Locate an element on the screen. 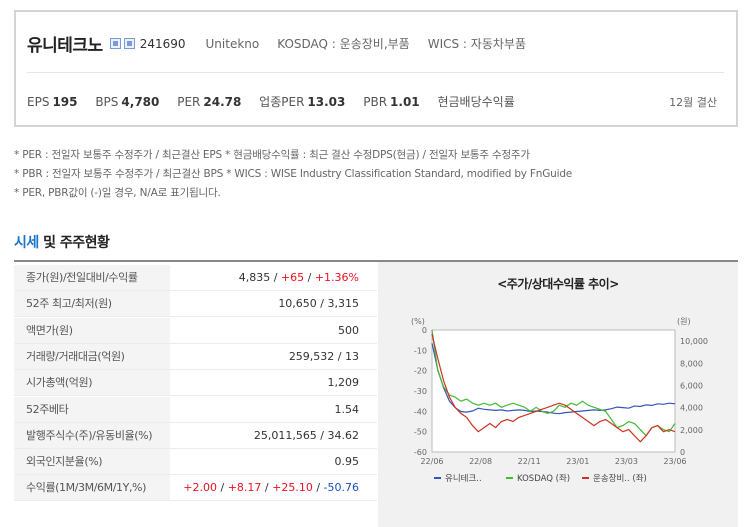 Image resolution: width=751 pixels, height=527 pixels. row-value: 1.54 is located at coordinates (347, 409).